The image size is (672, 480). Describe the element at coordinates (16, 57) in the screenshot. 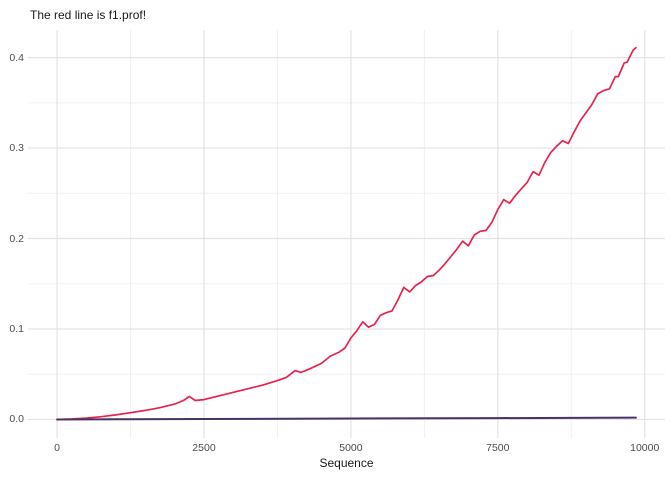

I see `y-tick-label: 0.4` at that location.